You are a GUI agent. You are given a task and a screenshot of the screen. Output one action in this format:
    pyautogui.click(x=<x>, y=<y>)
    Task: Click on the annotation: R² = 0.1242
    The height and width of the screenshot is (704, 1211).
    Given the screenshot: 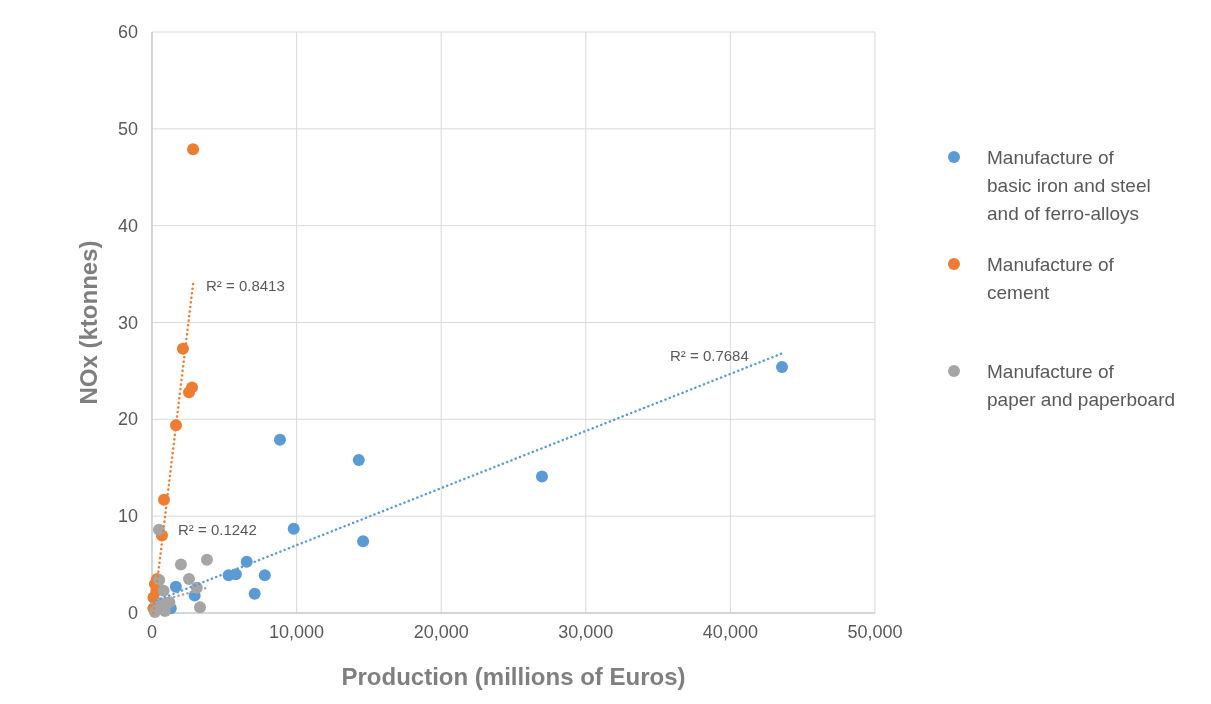 What is the action you would take?
    pyautogui.click(x=217, y=529)
    